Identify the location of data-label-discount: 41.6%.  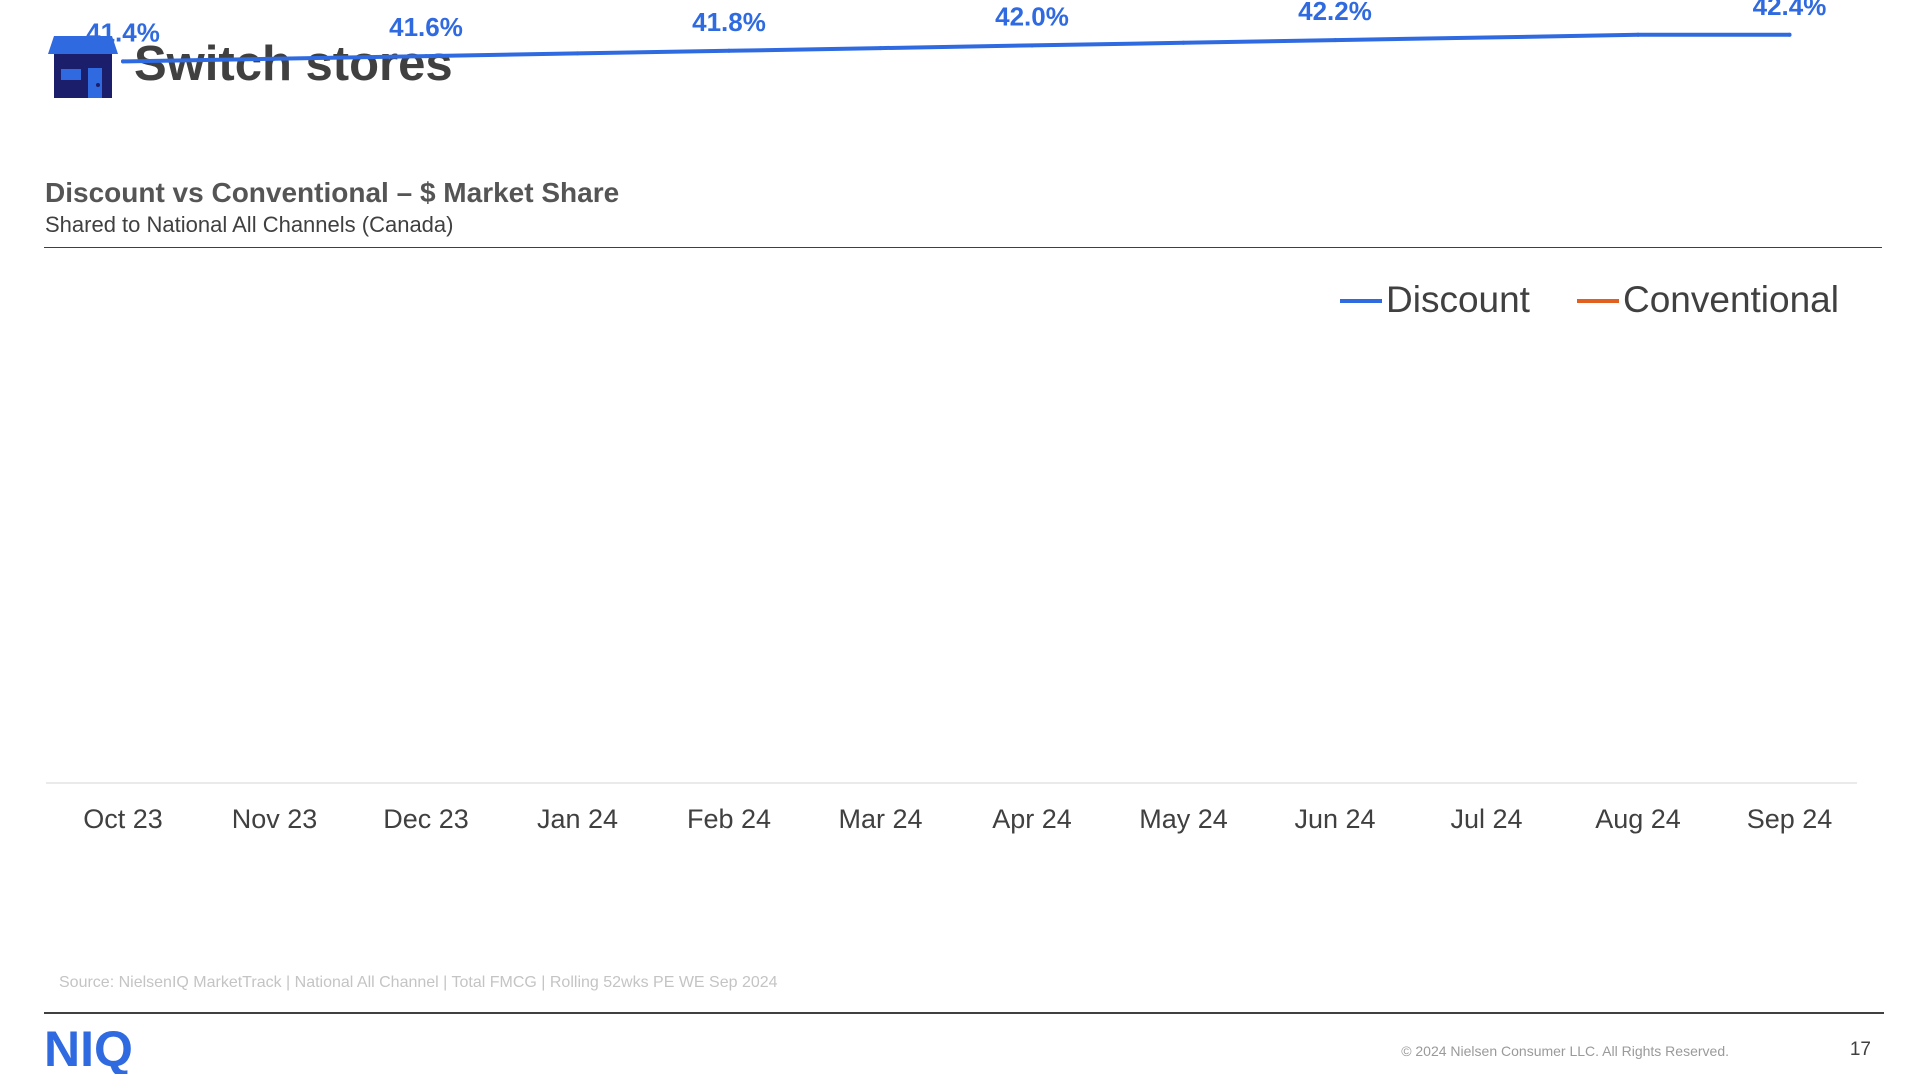
(426, 27).